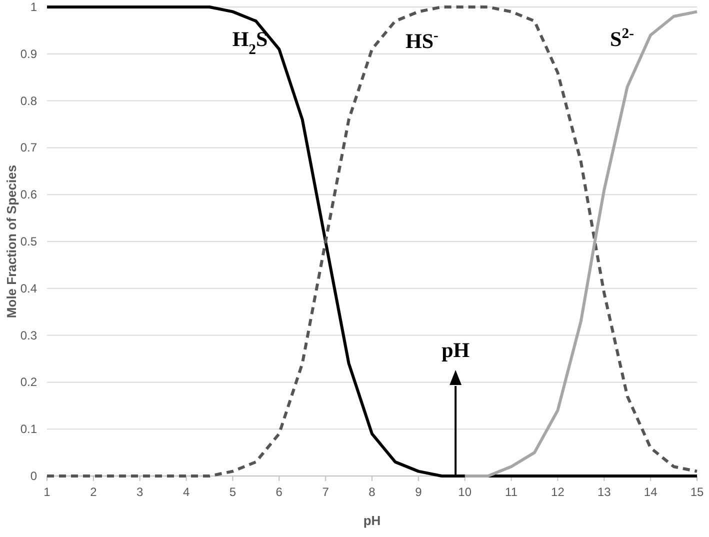  What do you see at coordinates (511, 492) in the screenshot?
I see `x-tick-label: 11` at bounding box center [511, 492].